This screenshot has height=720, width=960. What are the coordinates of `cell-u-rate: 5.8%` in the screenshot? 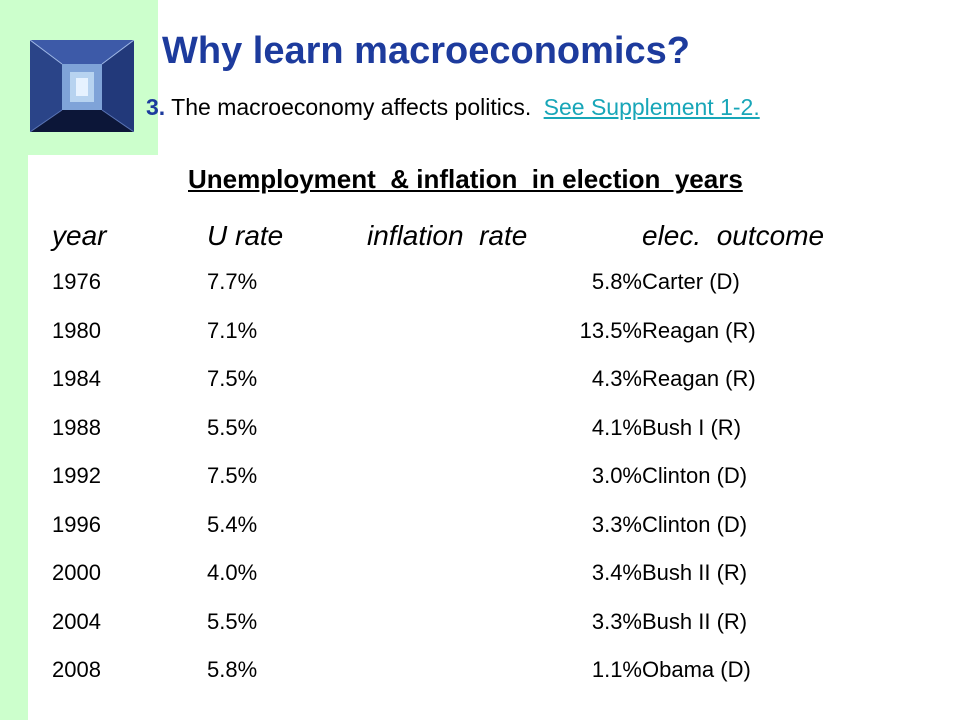 It's located at (232, 670).